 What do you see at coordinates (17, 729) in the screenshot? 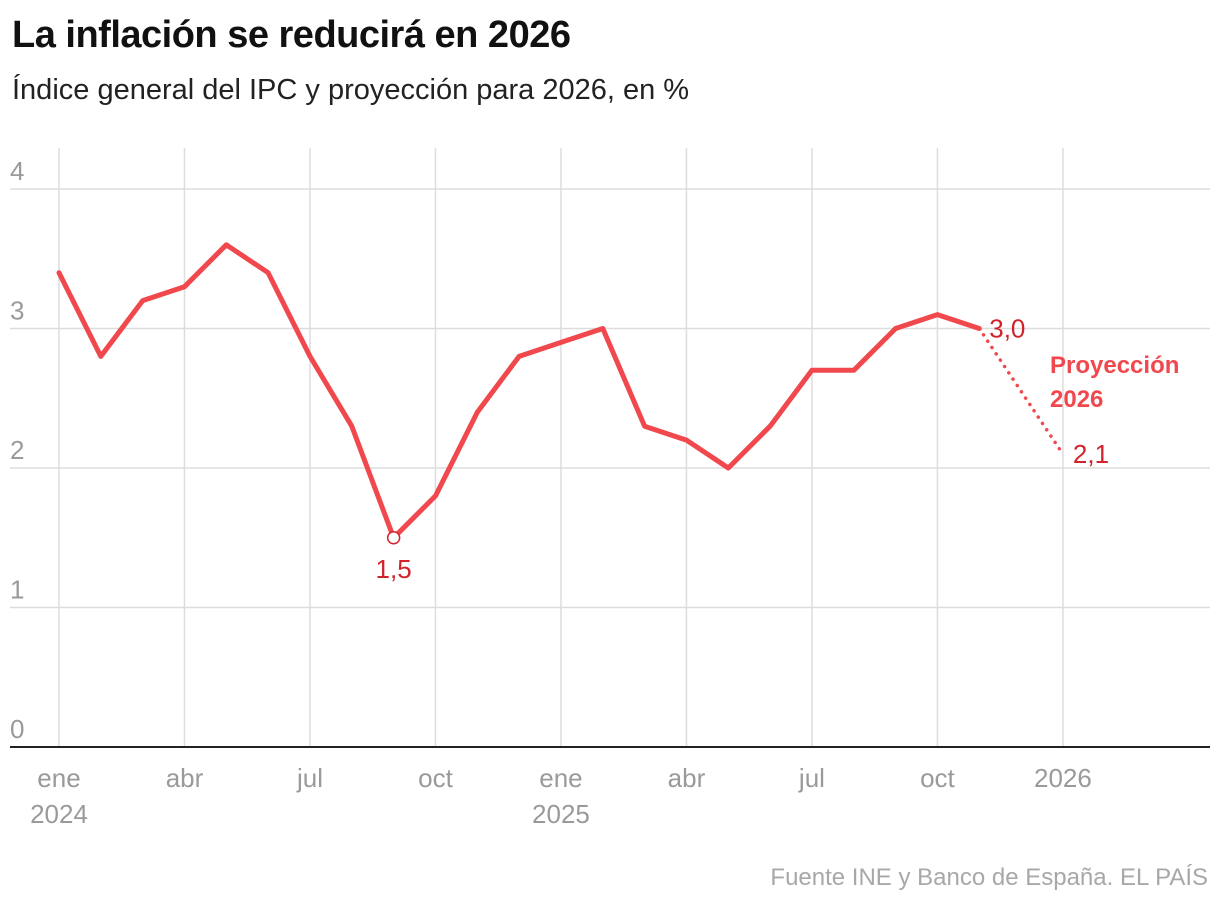
I see `y-tick-label: 0` at bounding box center [17, 729].